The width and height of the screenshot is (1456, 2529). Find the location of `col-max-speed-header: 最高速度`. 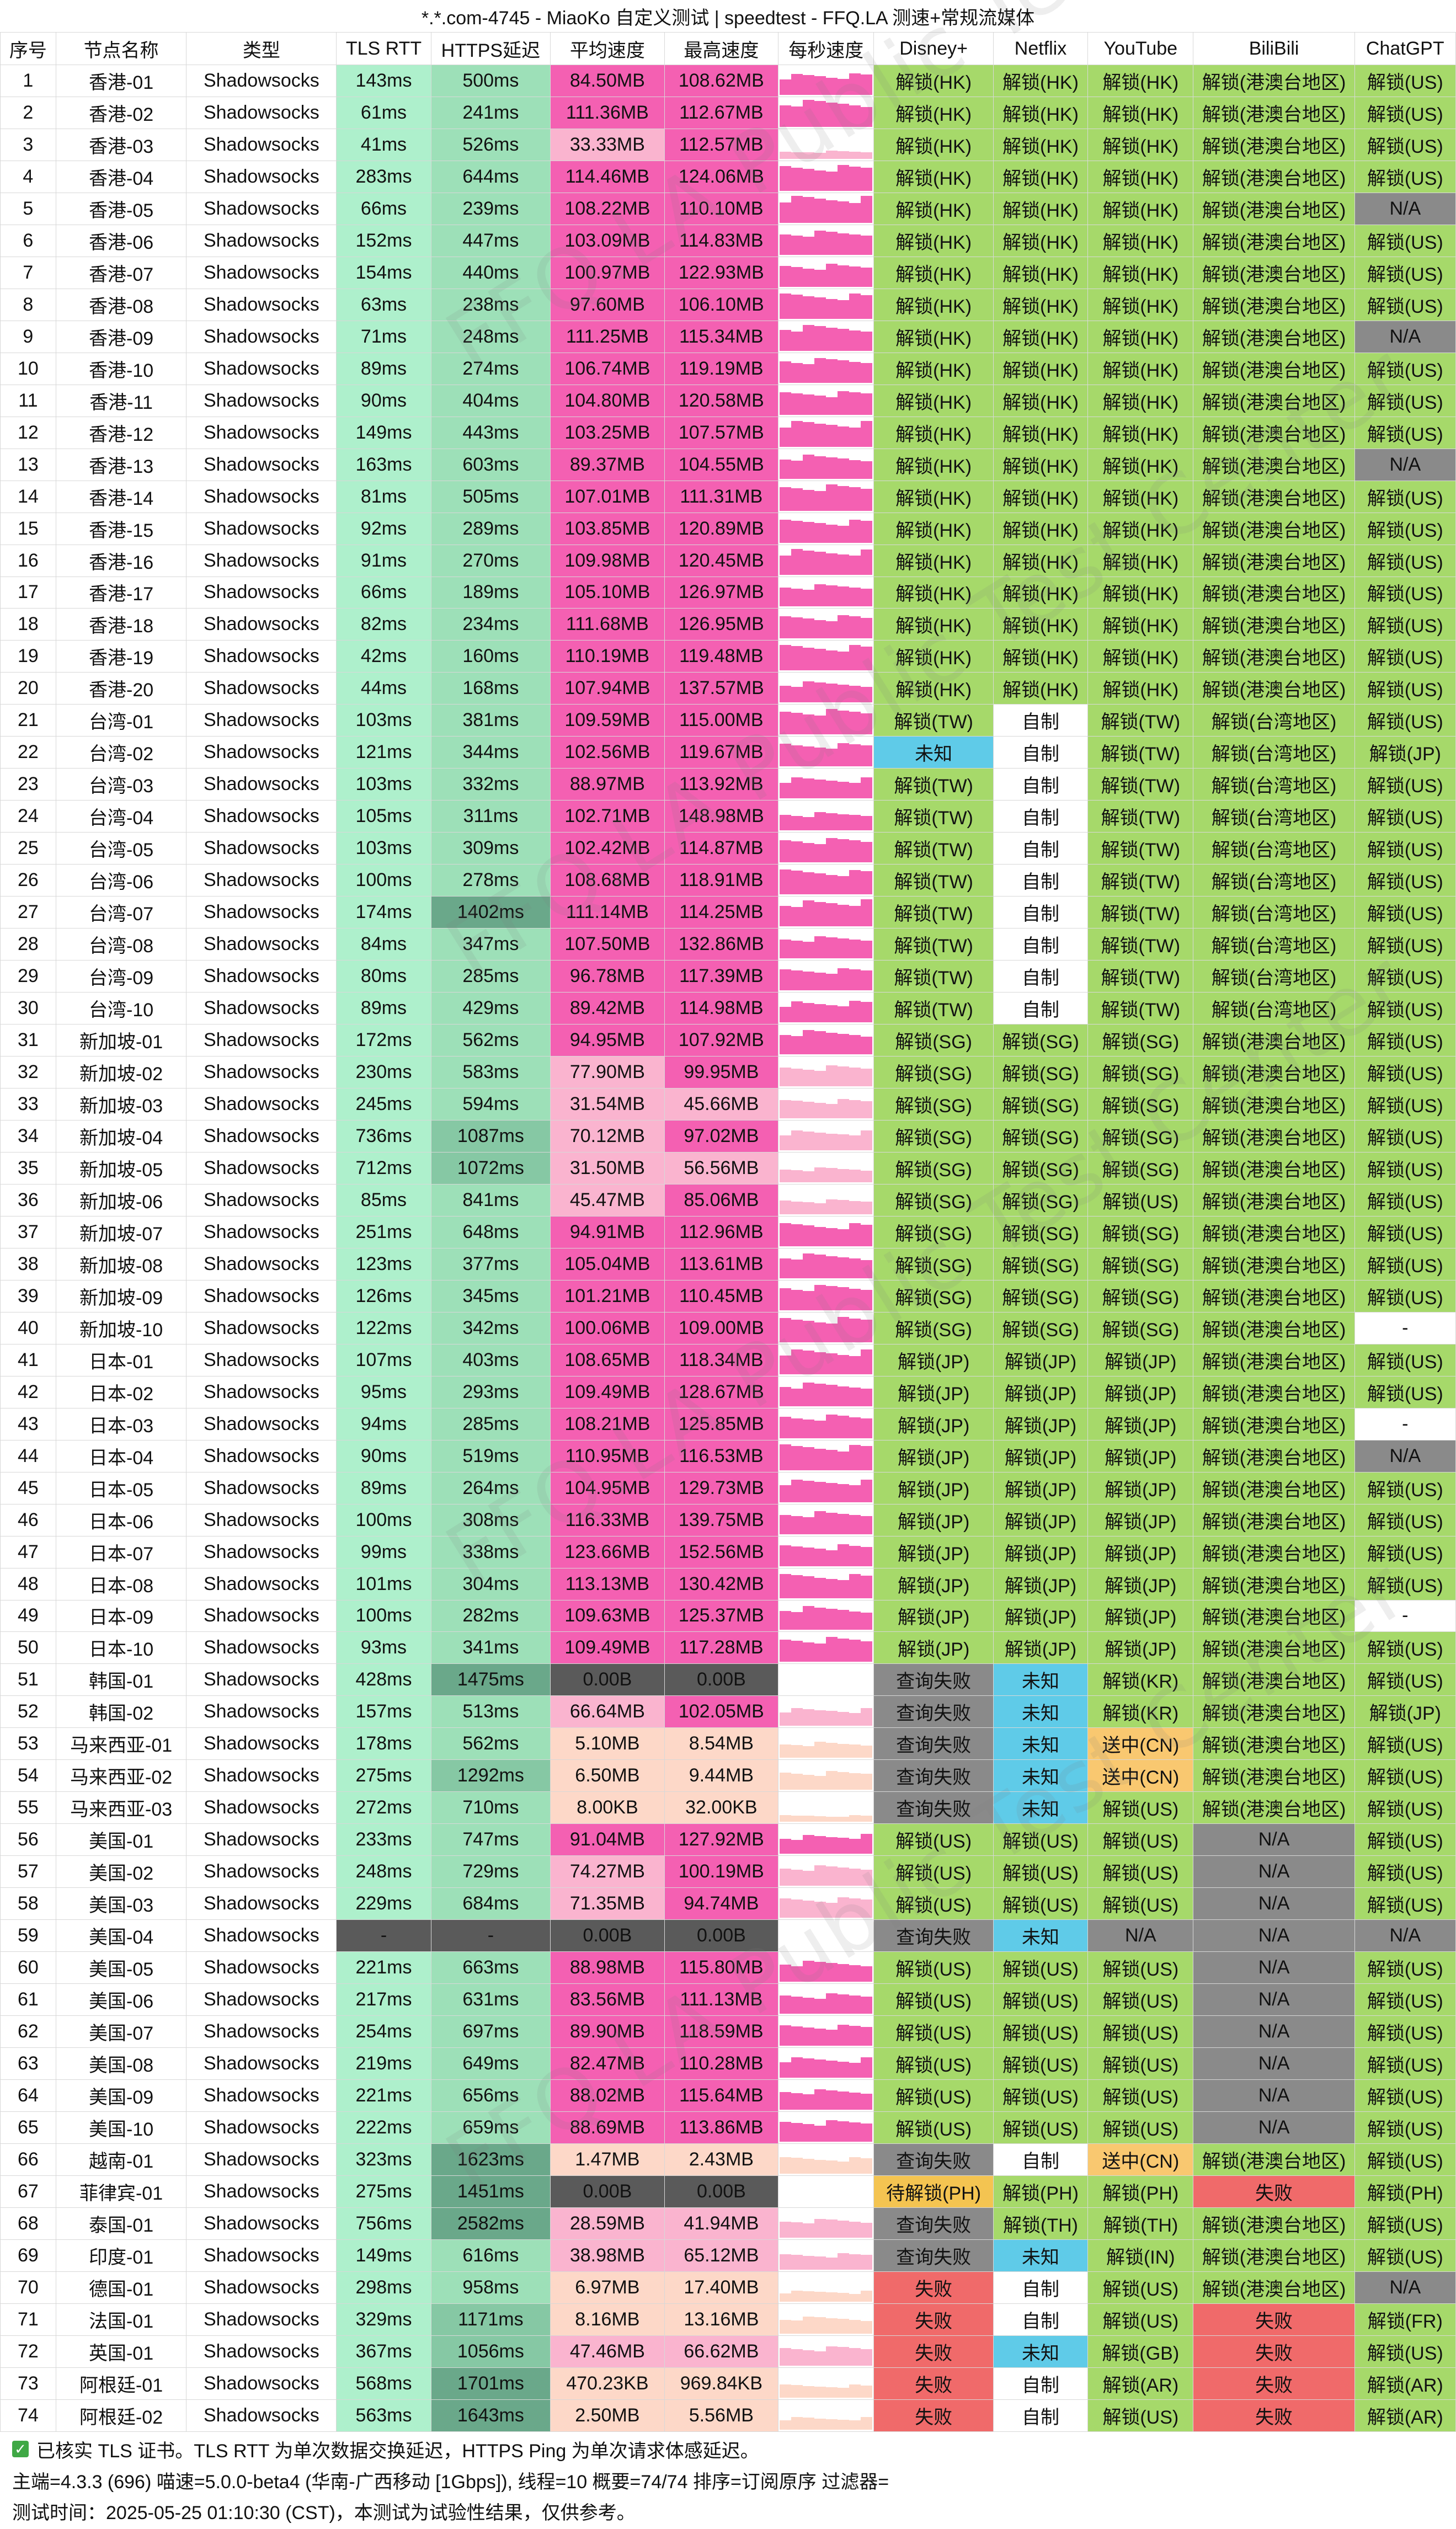

col-max-speed-header: 最高速度 is located at coordinates (721, 48).